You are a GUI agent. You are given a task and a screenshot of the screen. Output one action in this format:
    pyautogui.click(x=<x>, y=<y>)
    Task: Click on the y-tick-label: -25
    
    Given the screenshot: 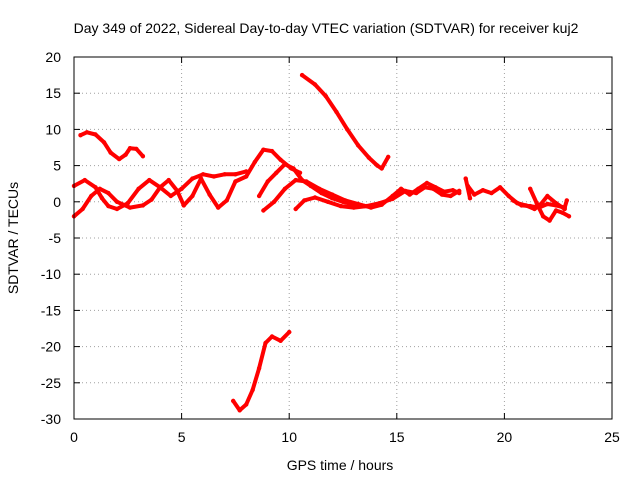 What is the action you would take?
    pyautogui.click(x=51, y=383)
    